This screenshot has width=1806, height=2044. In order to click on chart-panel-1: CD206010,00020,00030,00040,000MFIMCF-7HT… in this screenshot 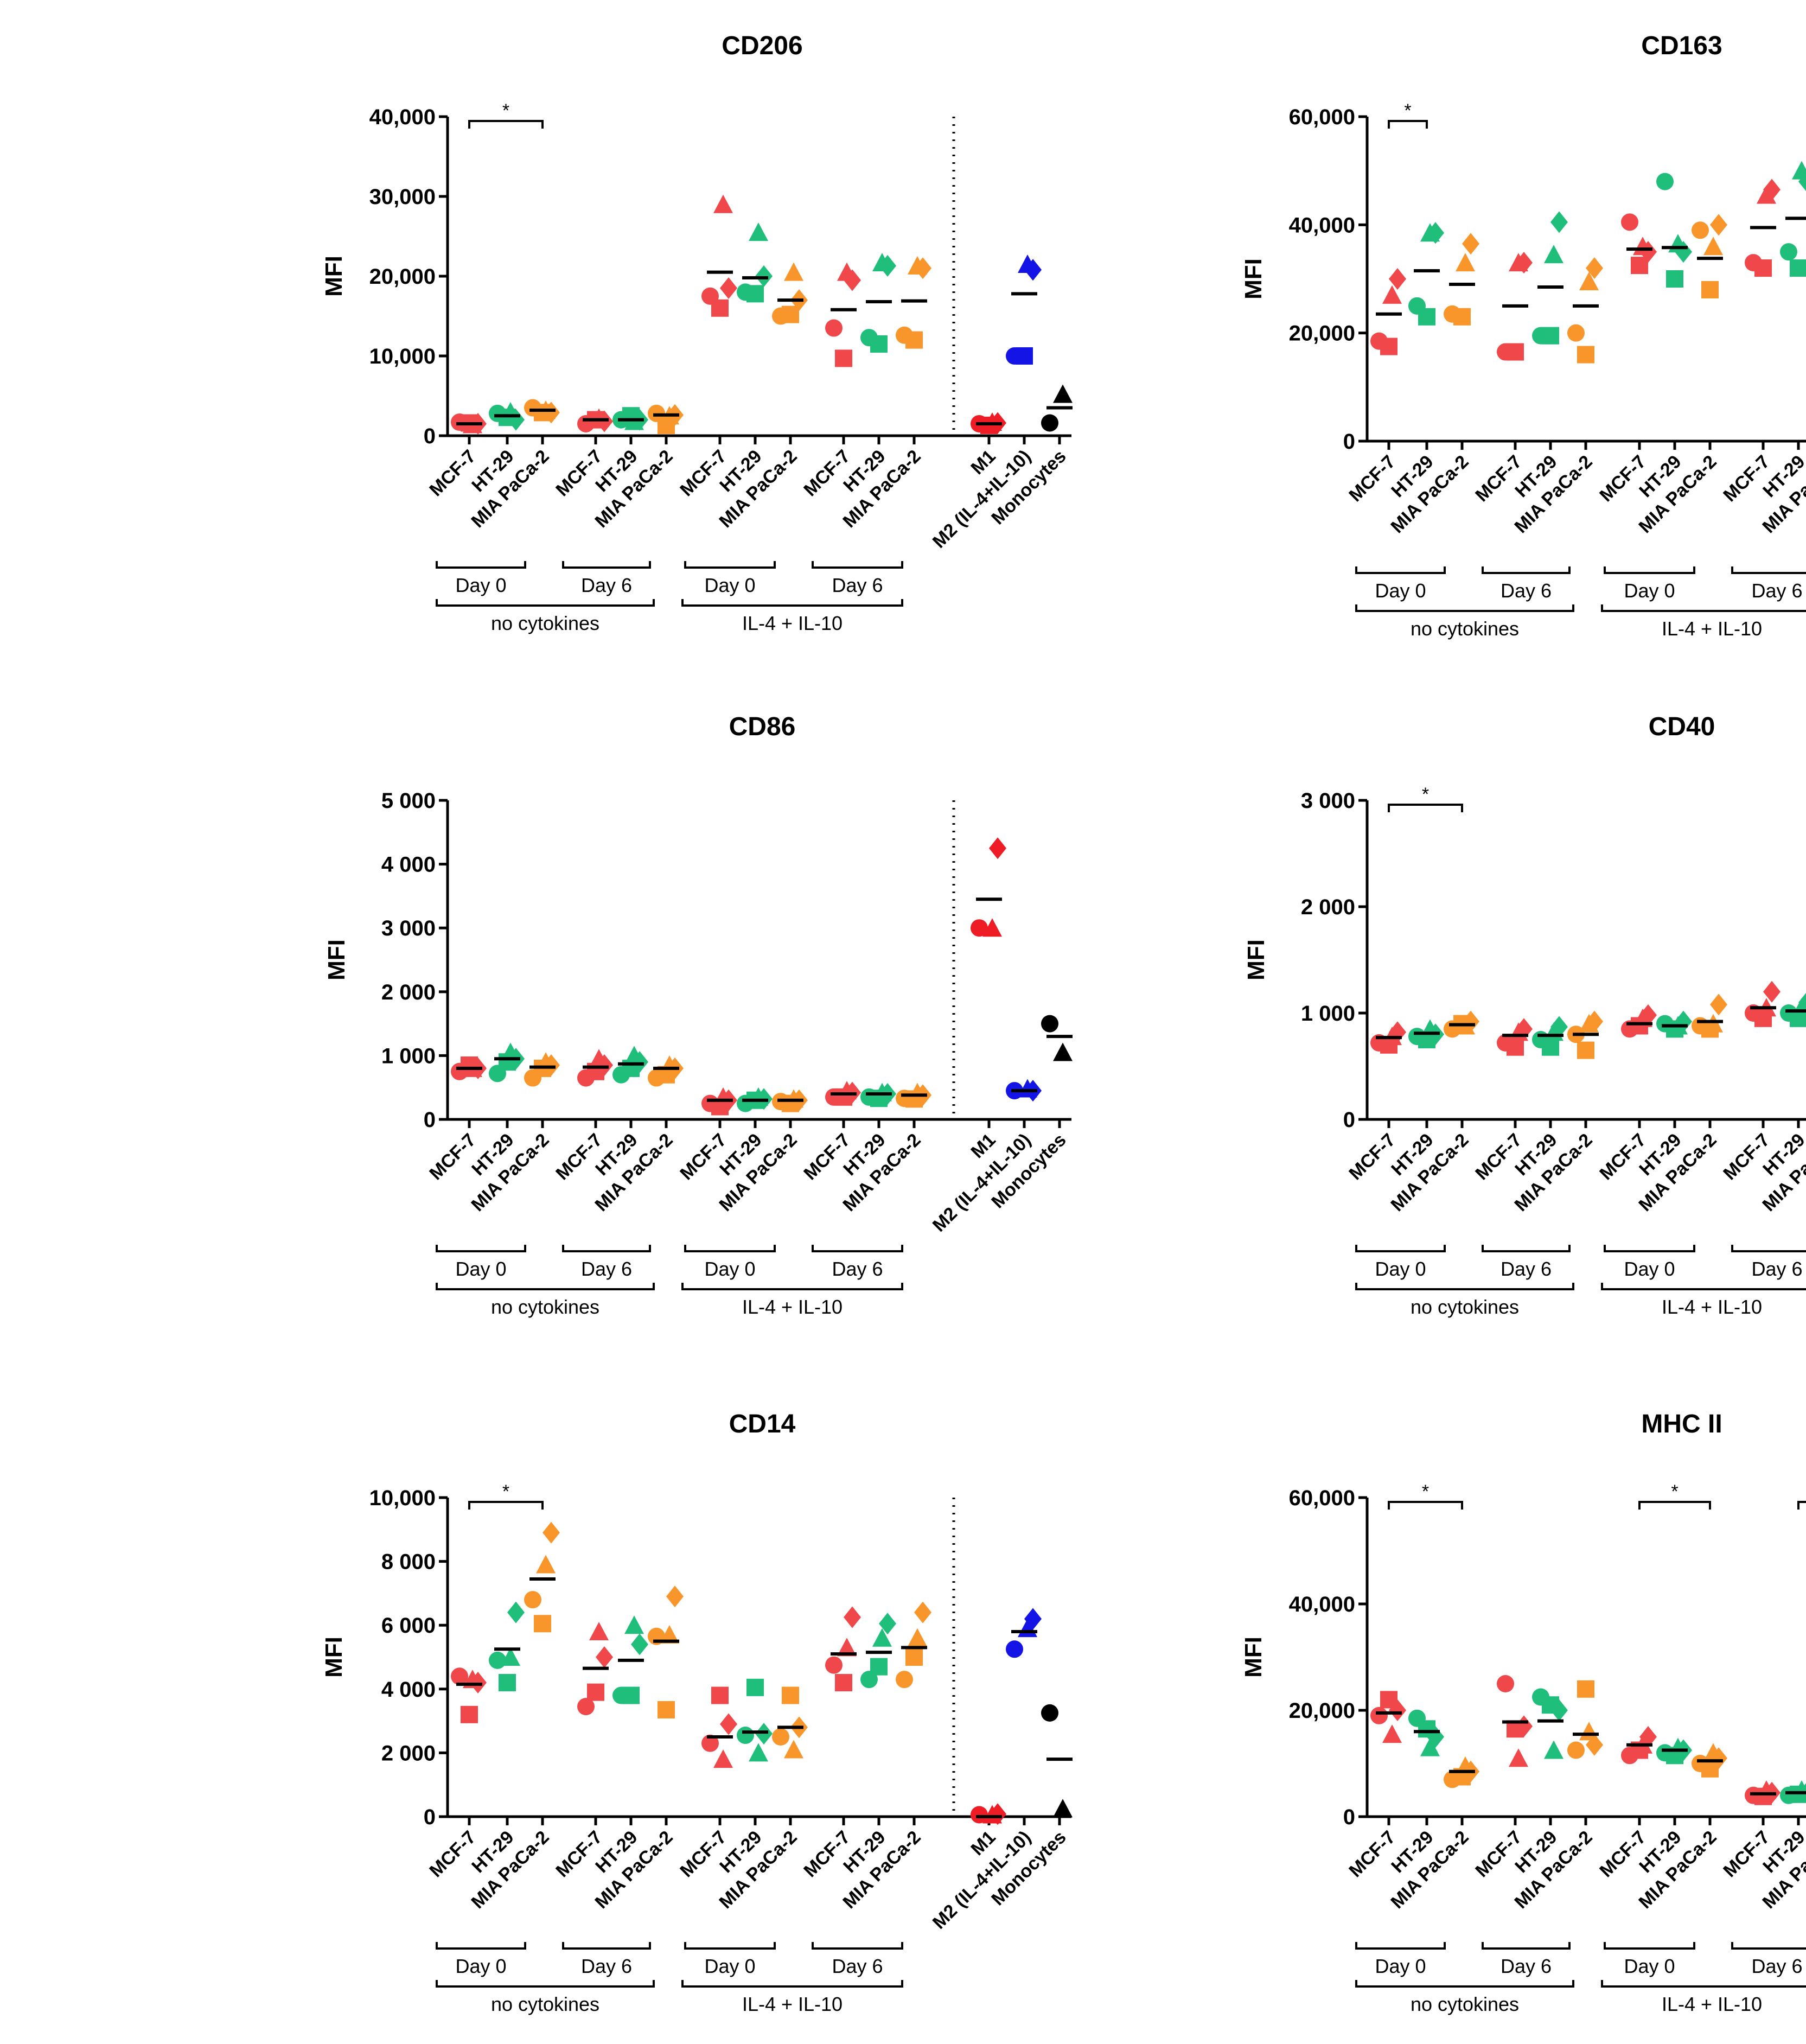, I will do `click(697, 332)`.